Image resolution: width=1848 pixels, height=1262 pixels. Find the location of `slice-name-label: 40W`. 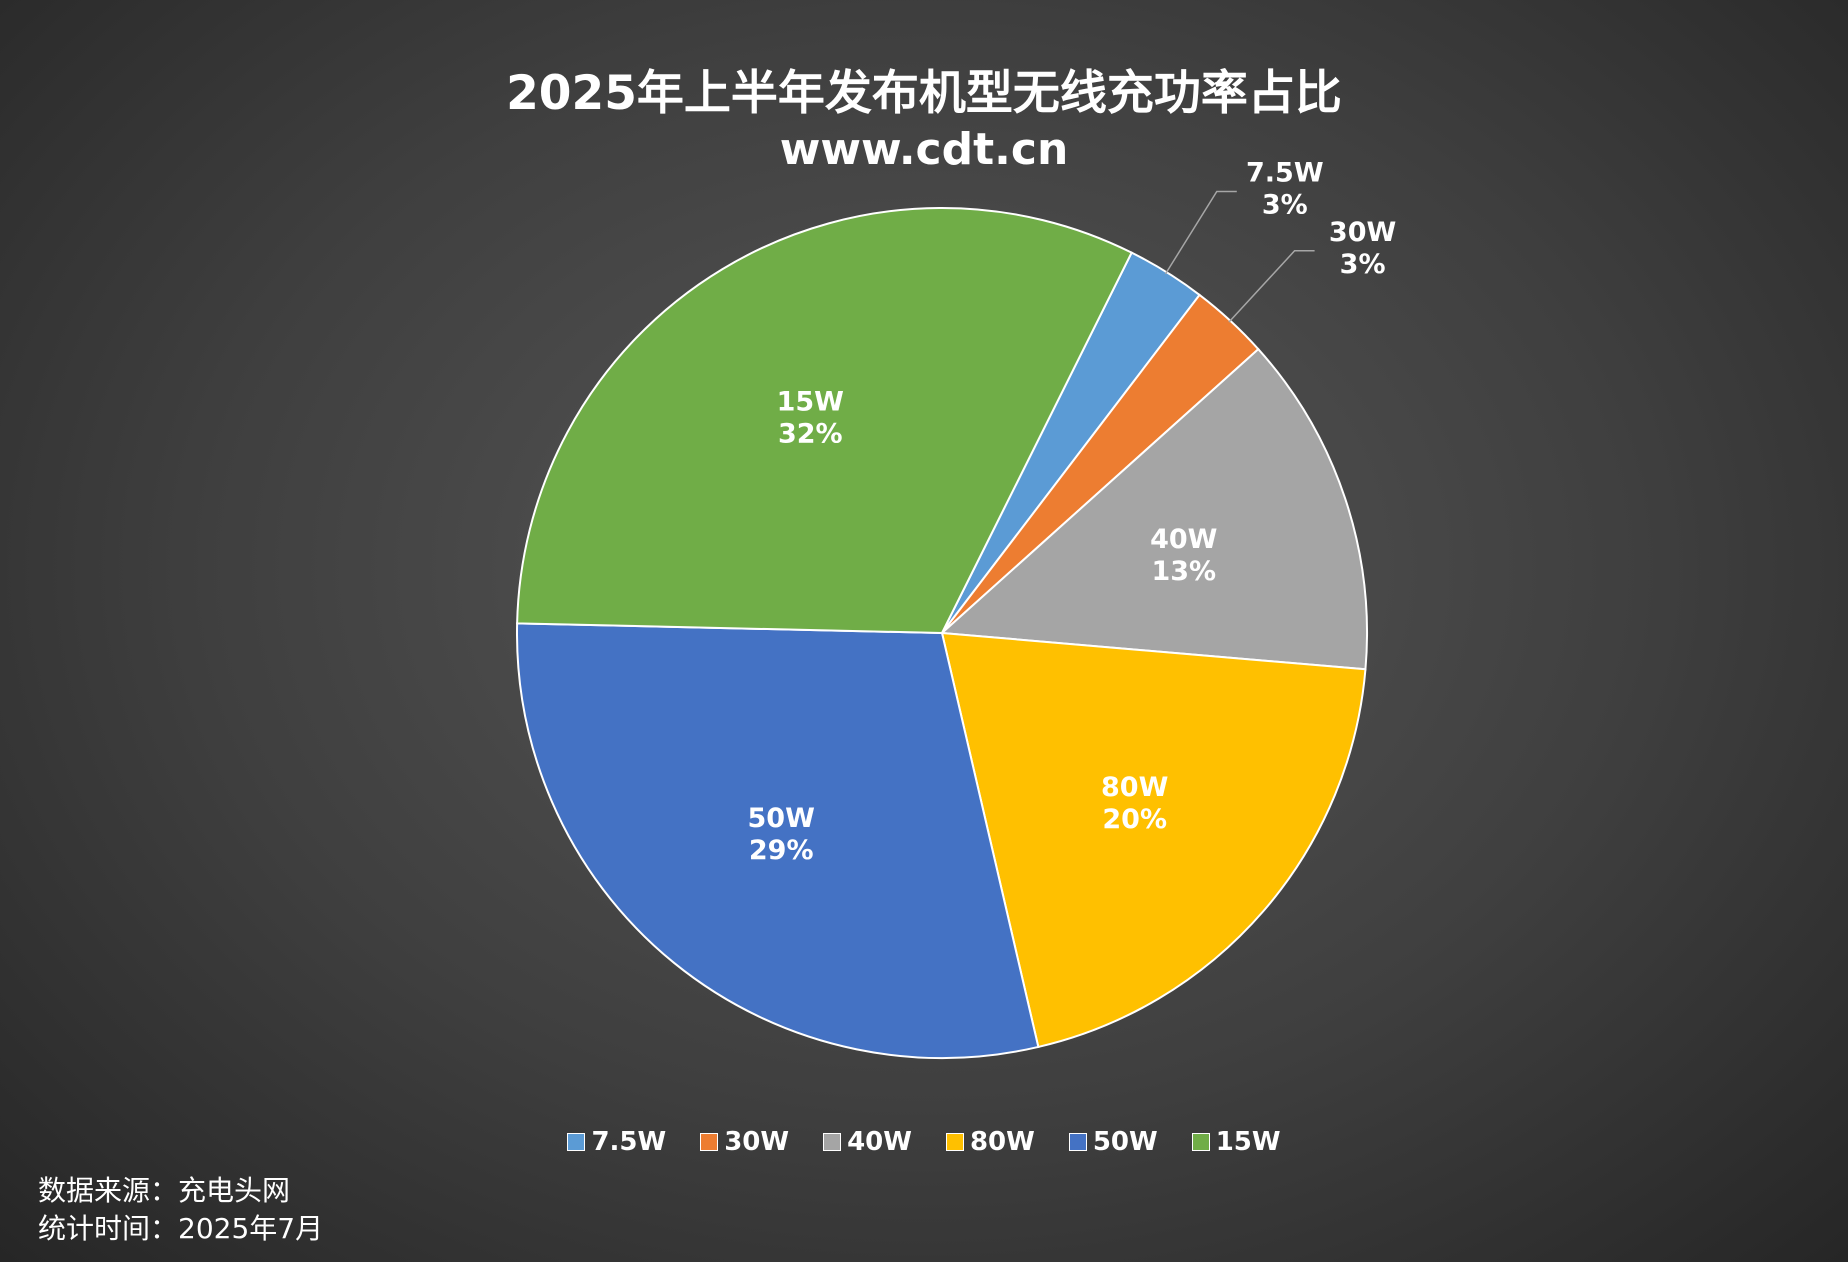

slice-name-label: 40W is located at coordinates (1183, 539).